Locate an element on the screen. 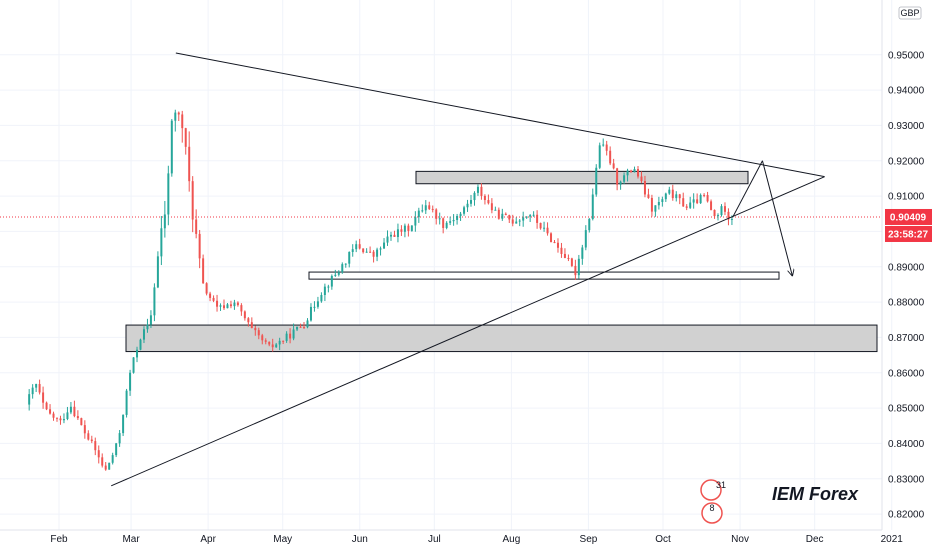 This screenshot has width=932, height=550. x-tick-label: Apr is located at coordinates (208, 539).